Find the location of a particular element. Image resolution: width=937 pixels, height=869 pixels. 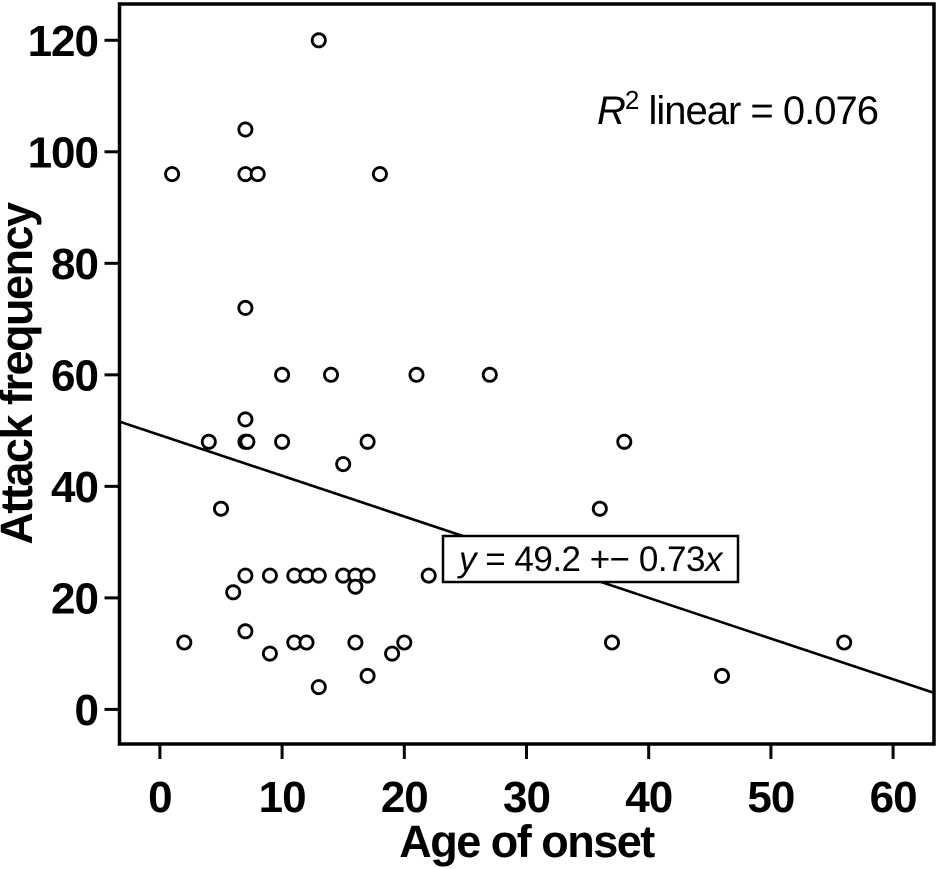

y-axis-tick-labels: 0 20 40 60 80 100 120 is located at coordinates (63, 376).